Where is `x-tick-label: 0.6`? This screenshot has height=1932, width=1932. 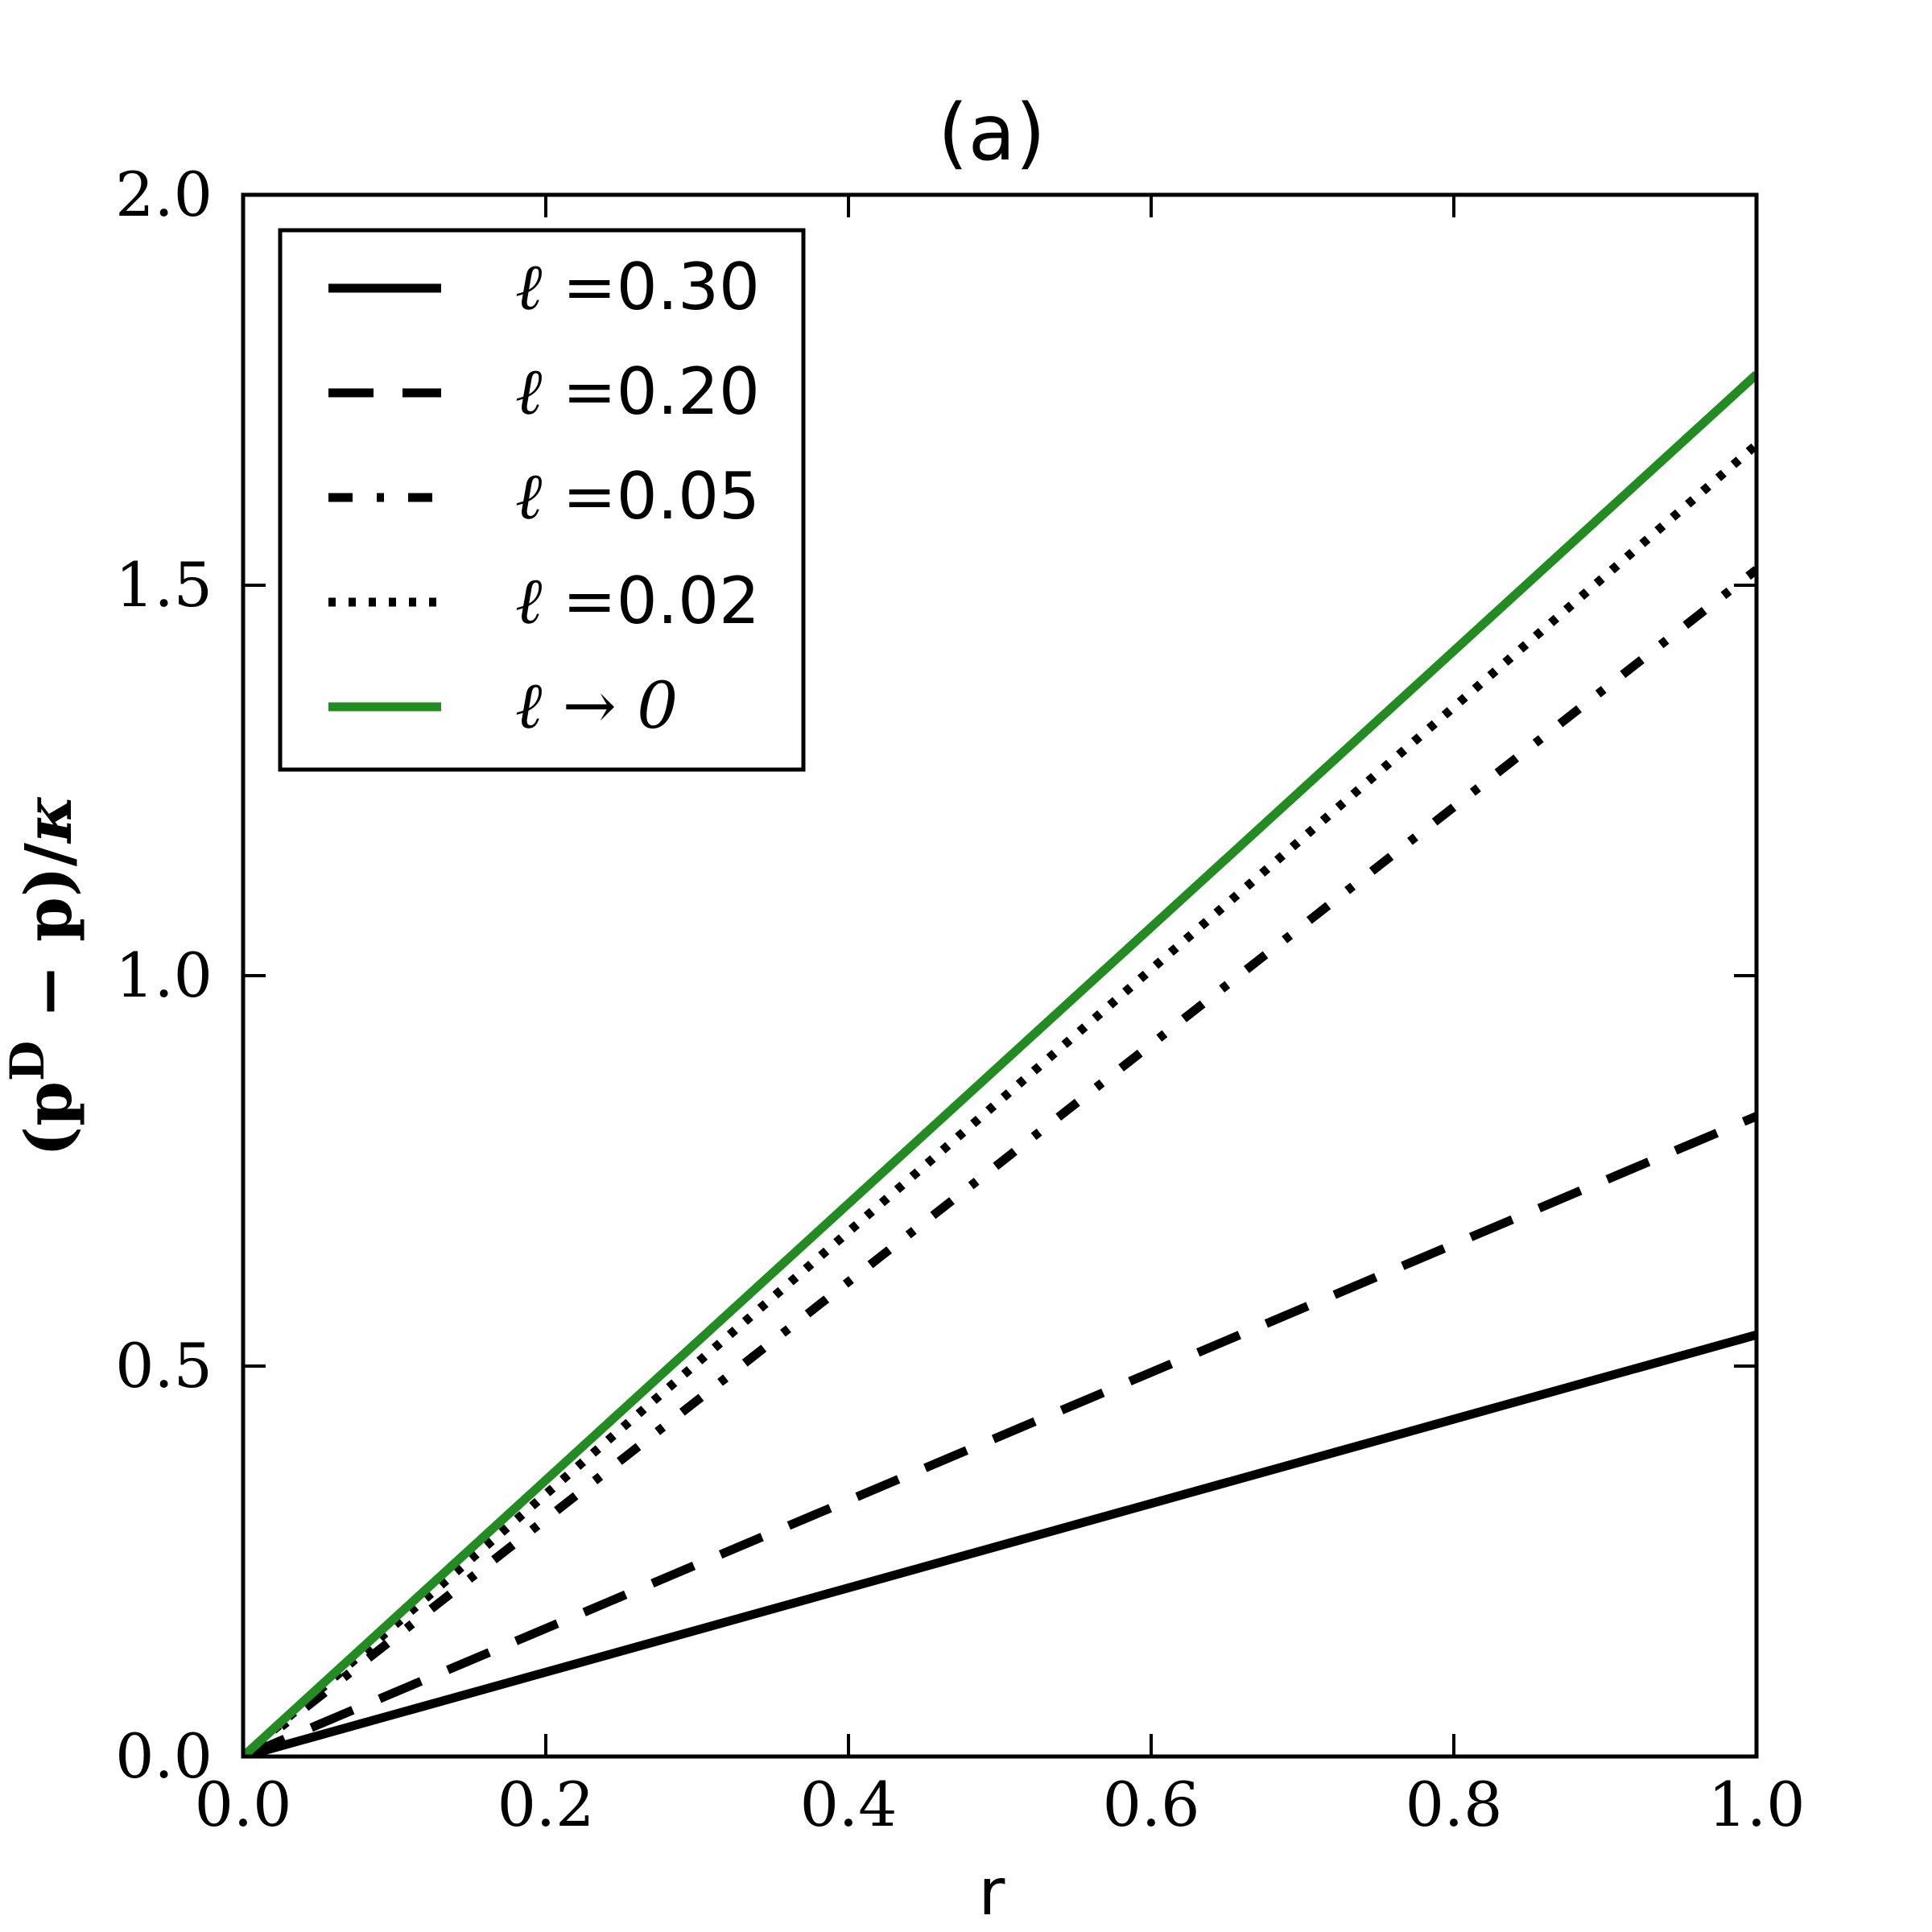 x-tick-label: 0.6 is located at coordinates (1151, 1804).